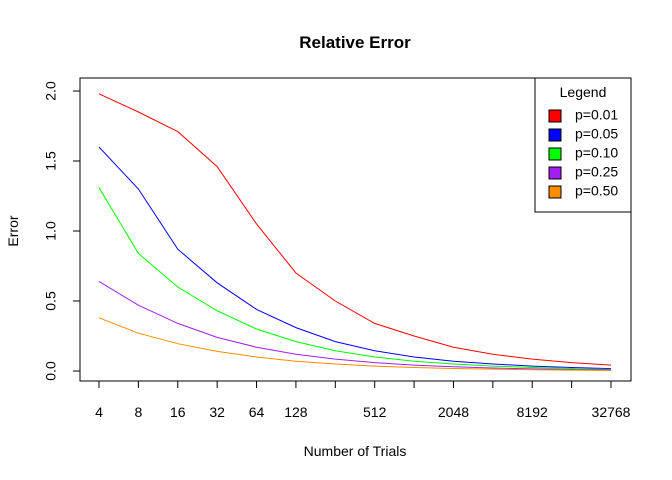 The image size is (672, 480). I want to click on legend-label: p=0.50, so click(596, 191).